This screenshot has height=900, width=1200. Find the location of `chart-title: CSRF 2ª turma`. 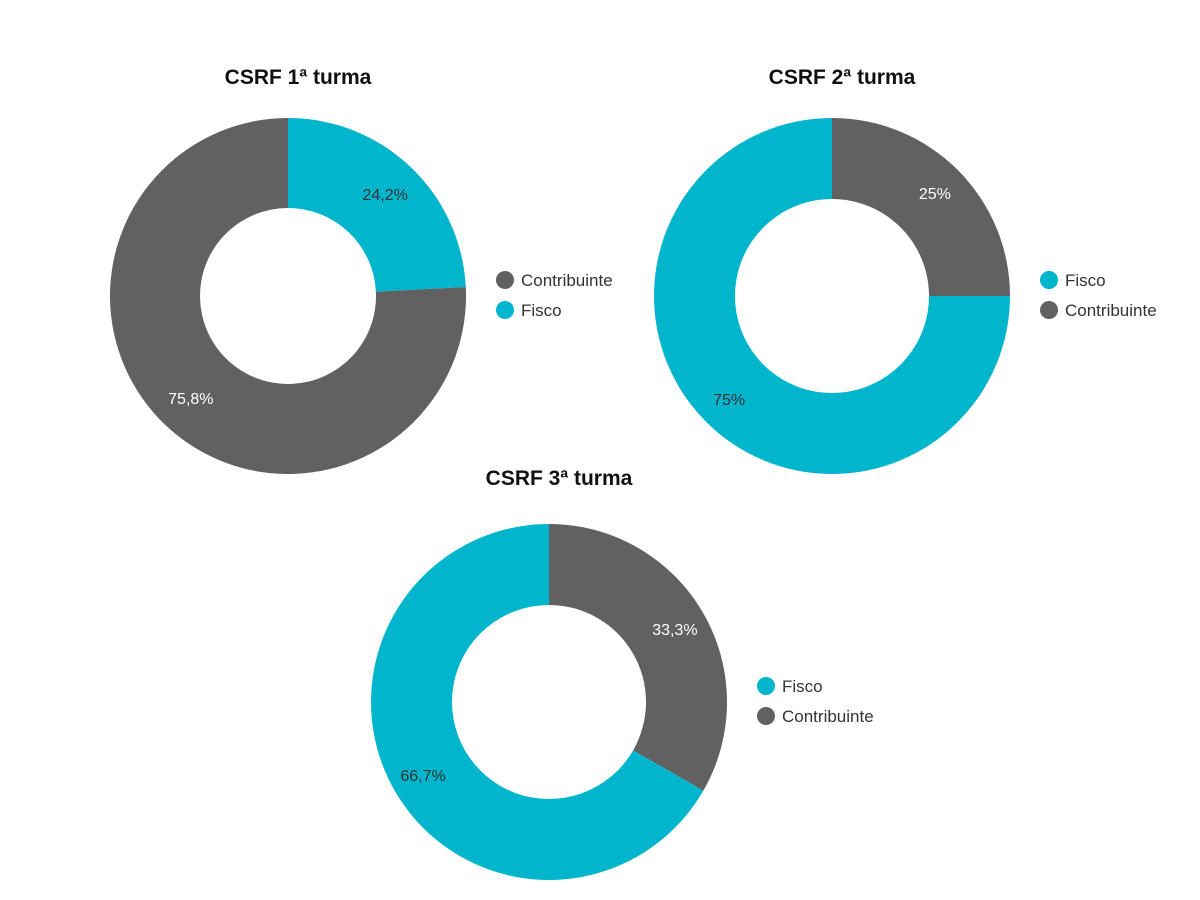

chart-title: CSRF 2ª turma is located at coordinates (842, 77).